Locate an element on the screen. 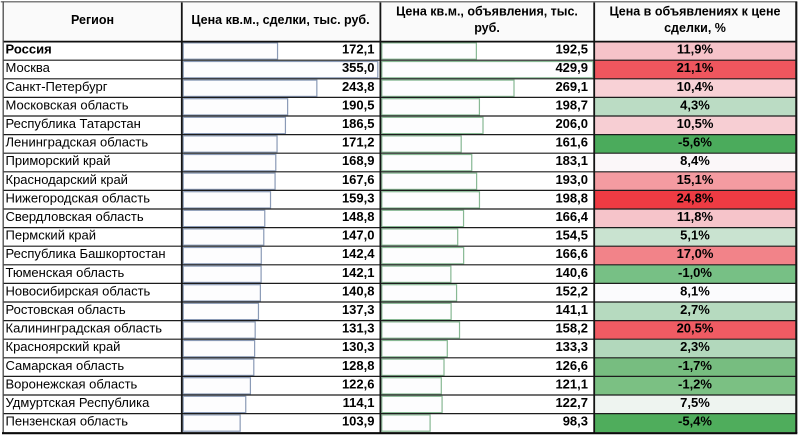  svg-text: Пермский край is located at coordinates (51, 235).